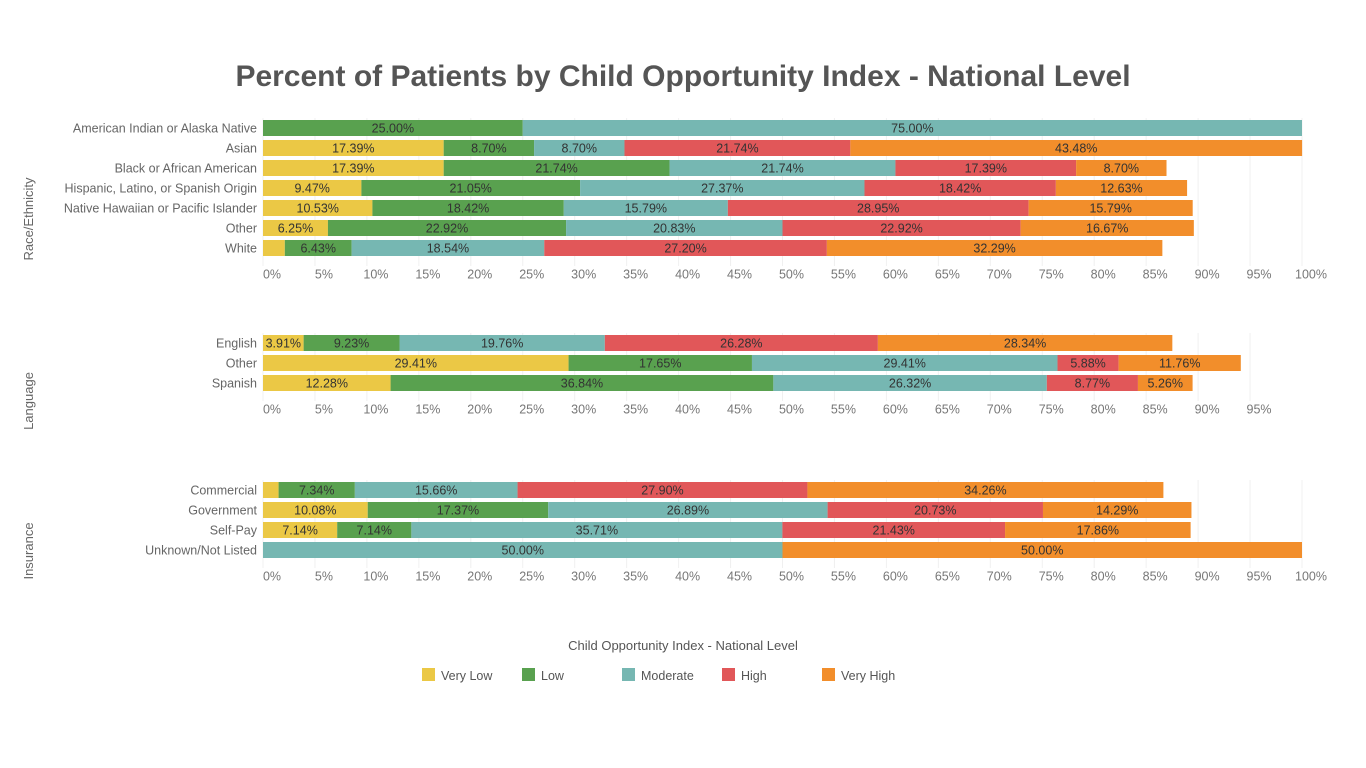 The image size is (1366, 768). I want to click on bar-data-label: 19.76%, so click(502, 344).